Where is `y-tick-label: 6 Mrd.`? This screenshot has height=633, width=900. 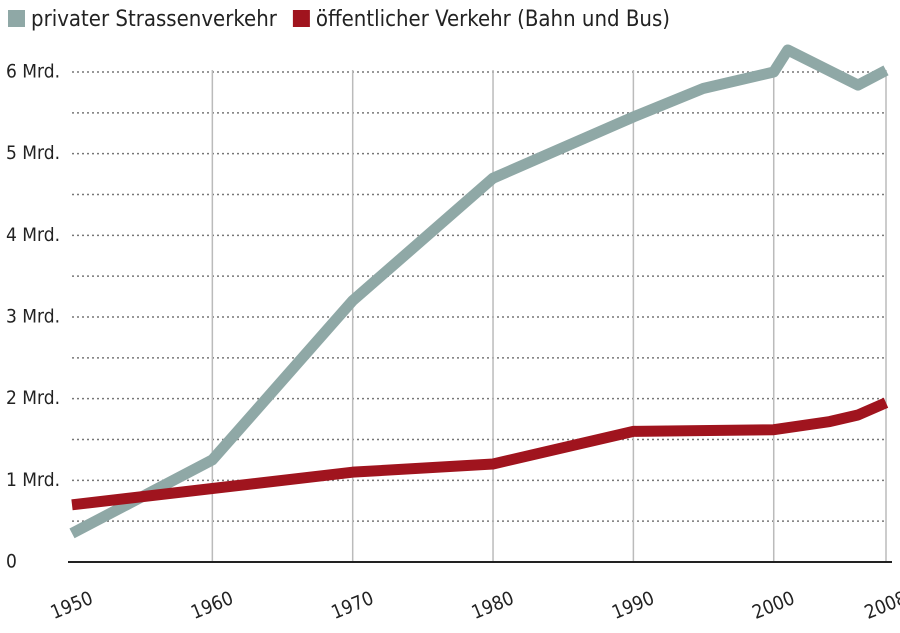
y-tick-label: 6 Mrd. is located at coordinates (33, 72).